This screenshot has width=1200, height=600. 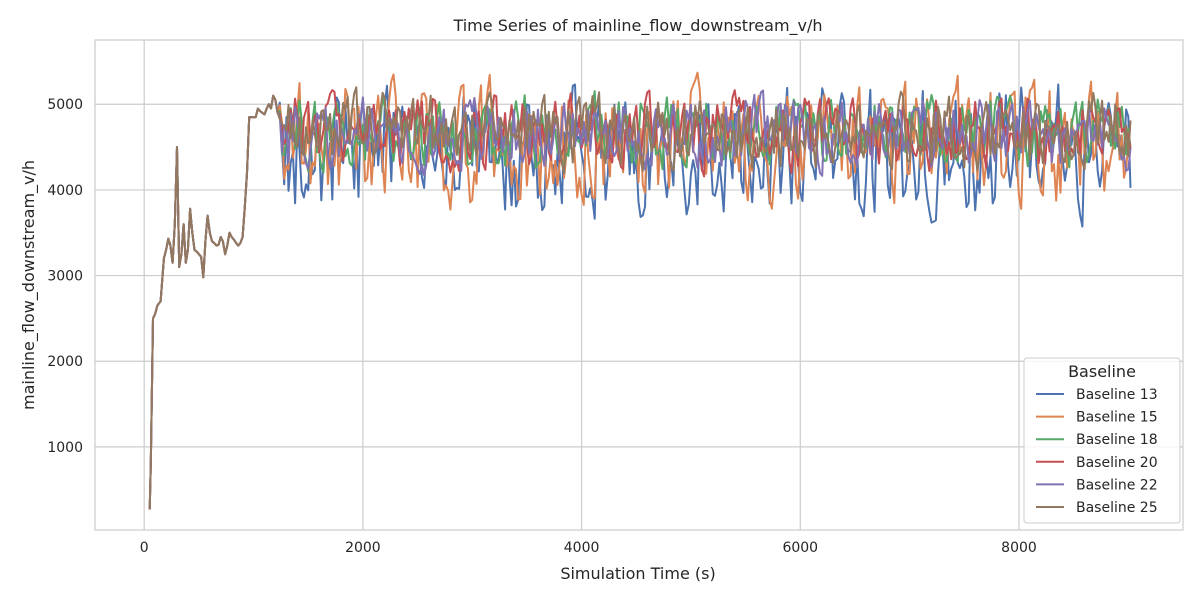 What do you see at coordinates (1117, 440) in the screenshot?
I see `legend-entry: Baseline 18` at bounding box center [1117, 440].